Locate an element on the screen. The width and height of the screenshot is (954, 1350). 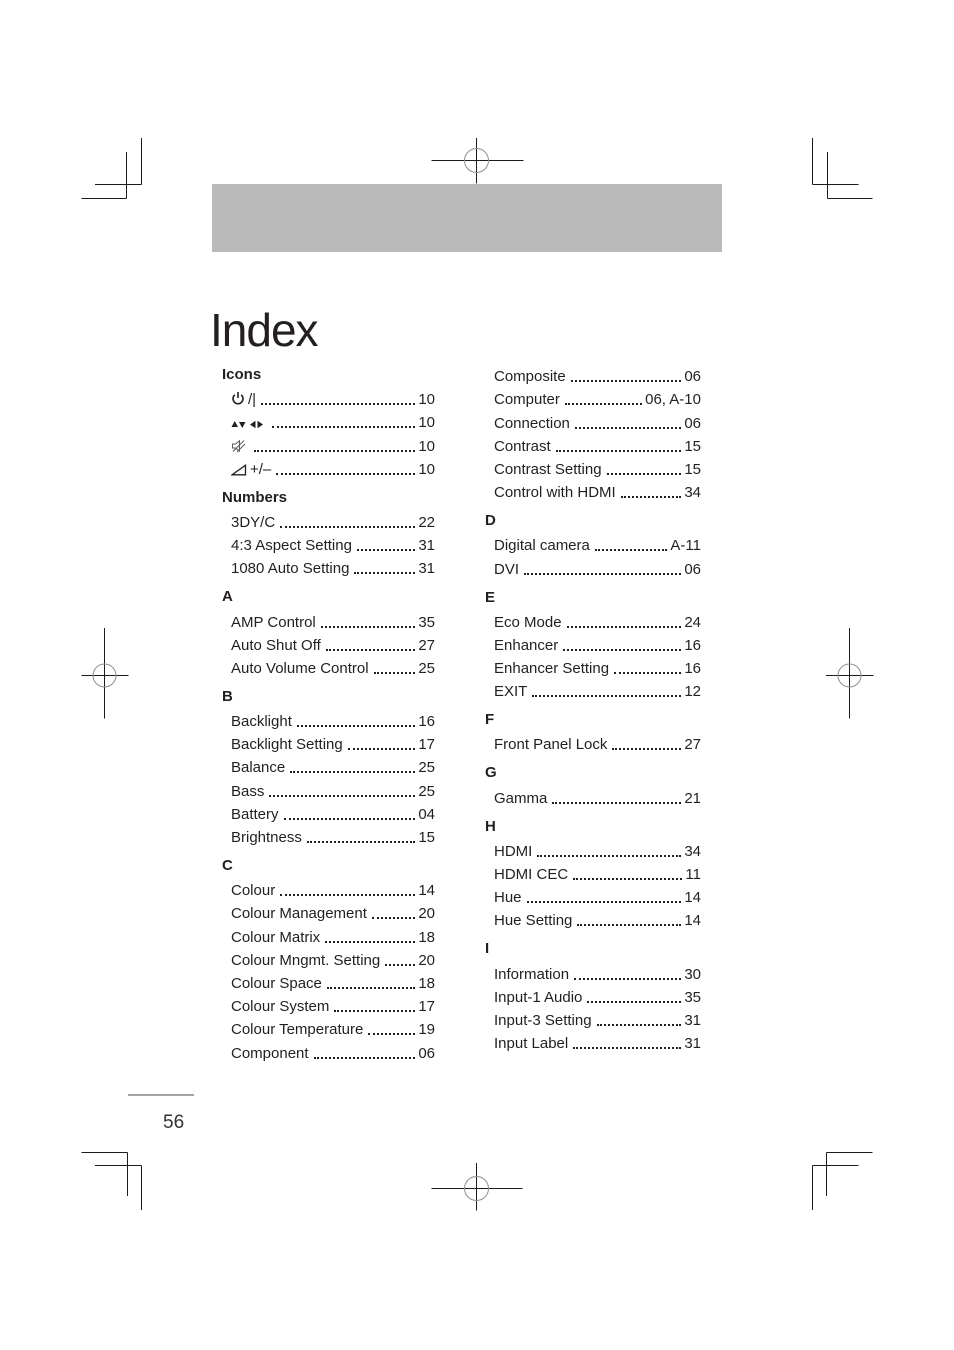
index-section-heading: G is located at coordinates (491, 773).